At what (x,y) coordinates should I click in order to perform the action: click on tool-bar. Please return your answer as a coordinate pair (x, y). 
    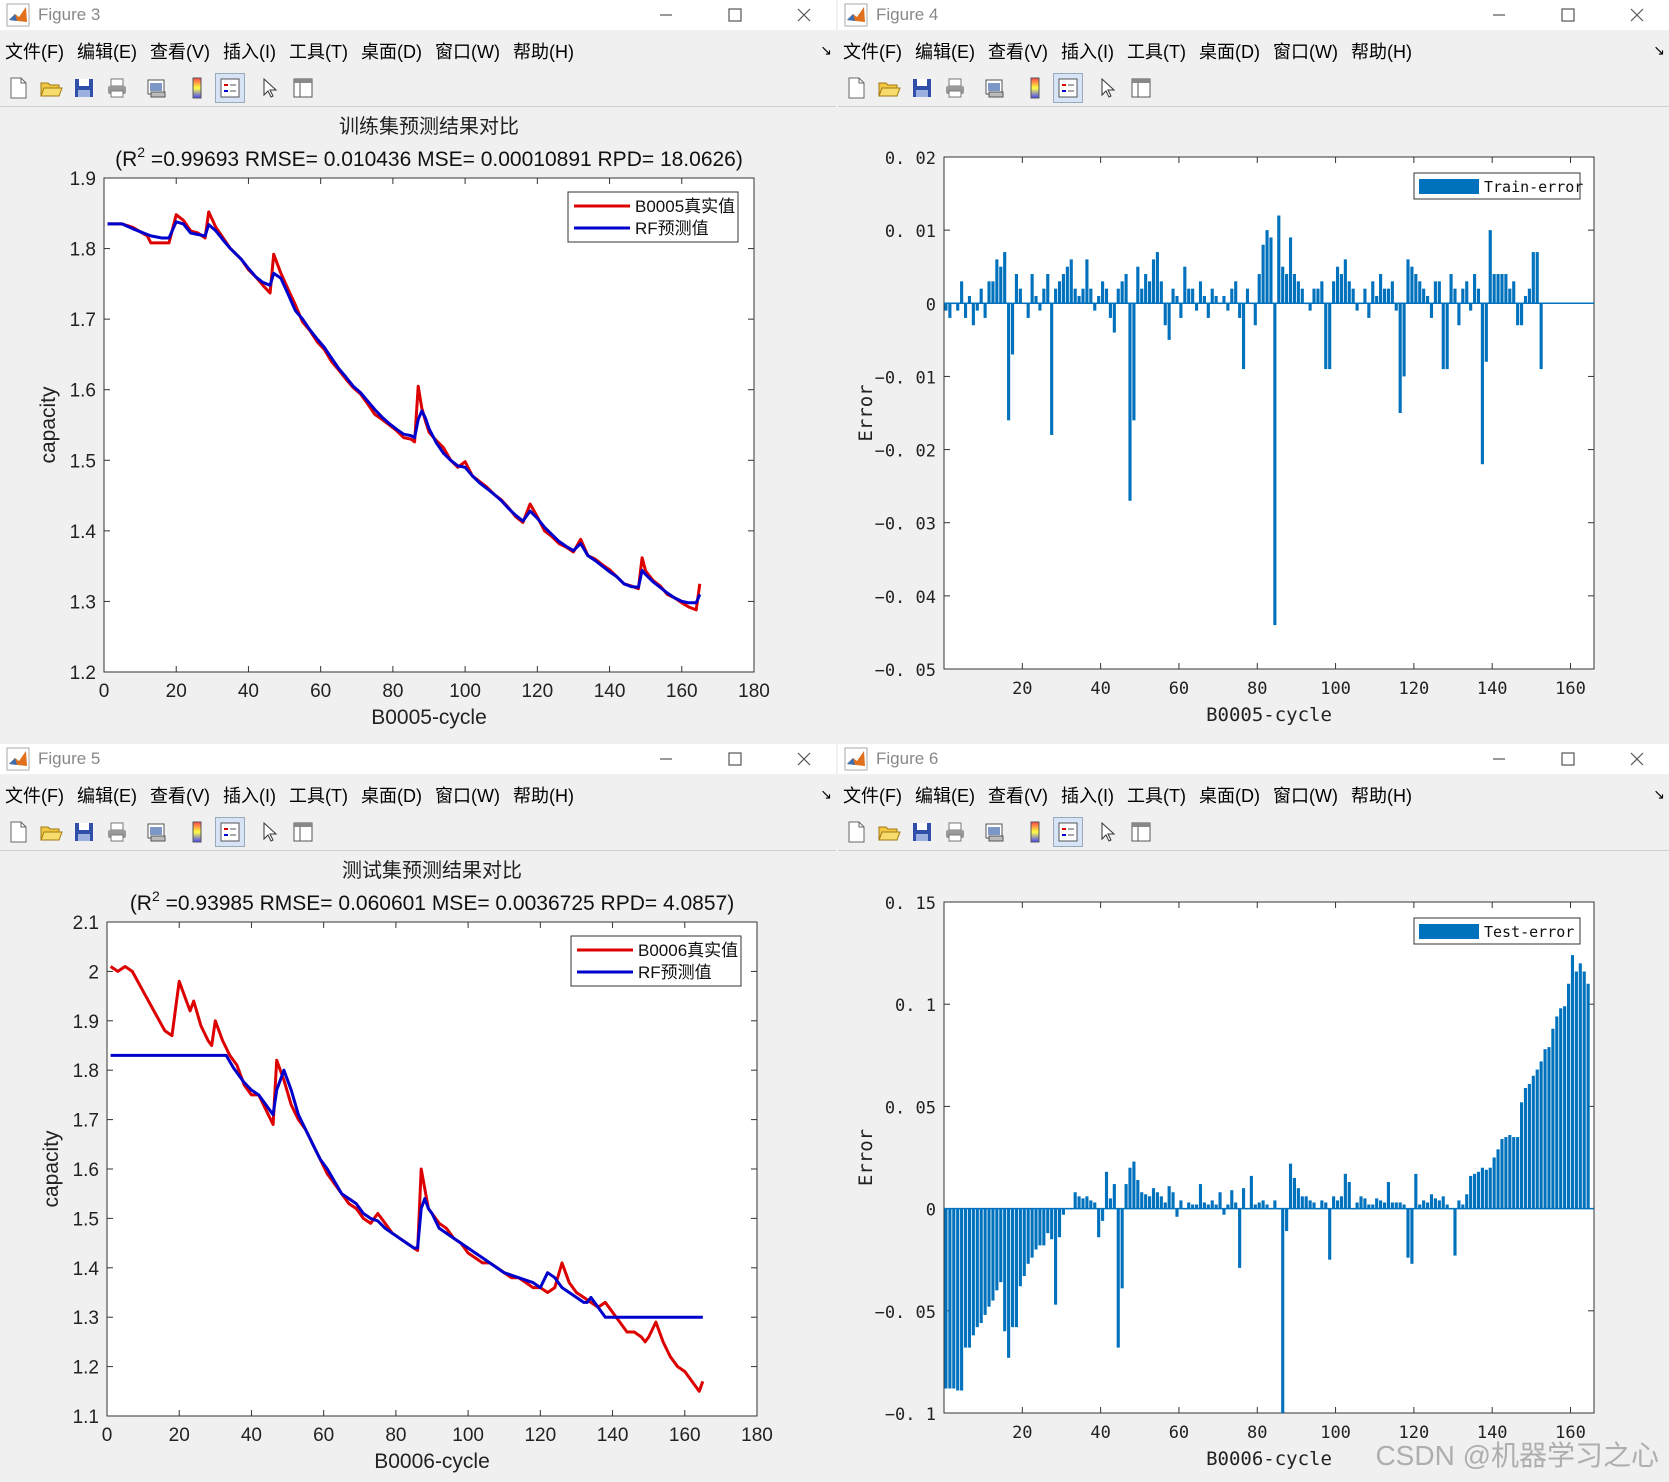
    Looking at the image, I should click on (418, 832).